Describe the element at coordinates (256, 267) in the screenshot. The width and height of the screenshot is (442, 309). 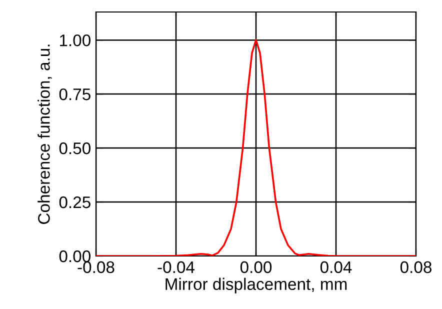
I see `x-tick-label: 0.00` at that location.